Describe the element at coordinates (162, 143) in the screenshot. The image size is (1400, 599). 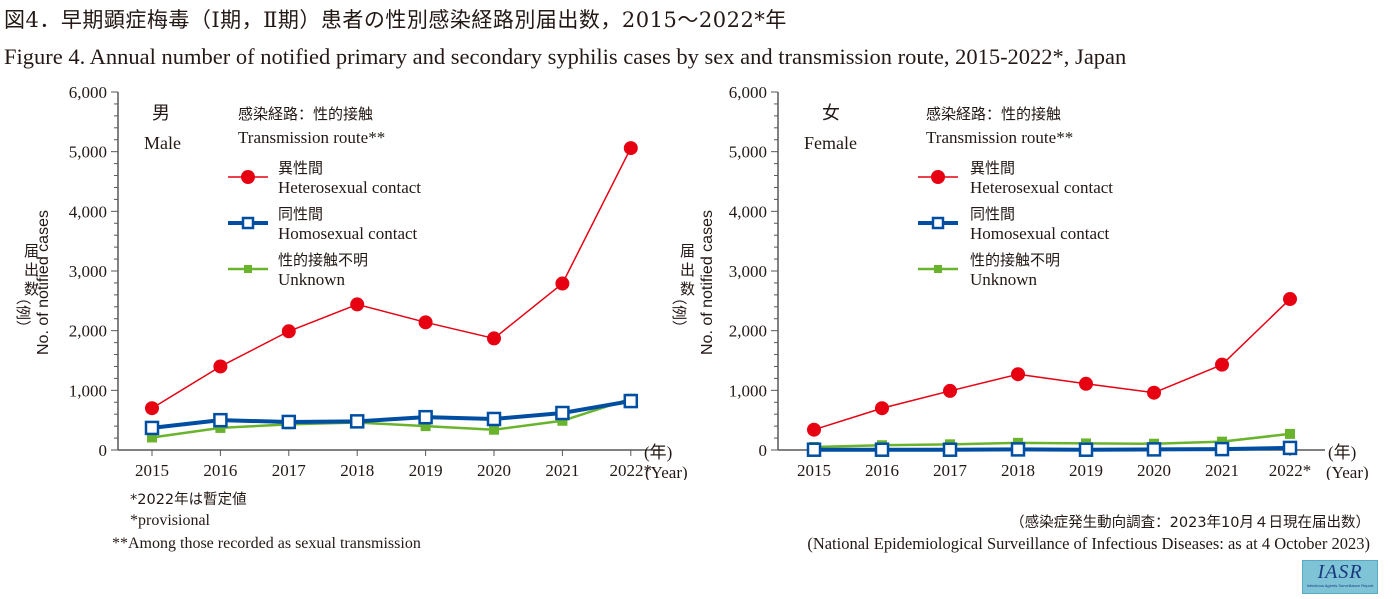
I see `male-label-en: Male` at that location.